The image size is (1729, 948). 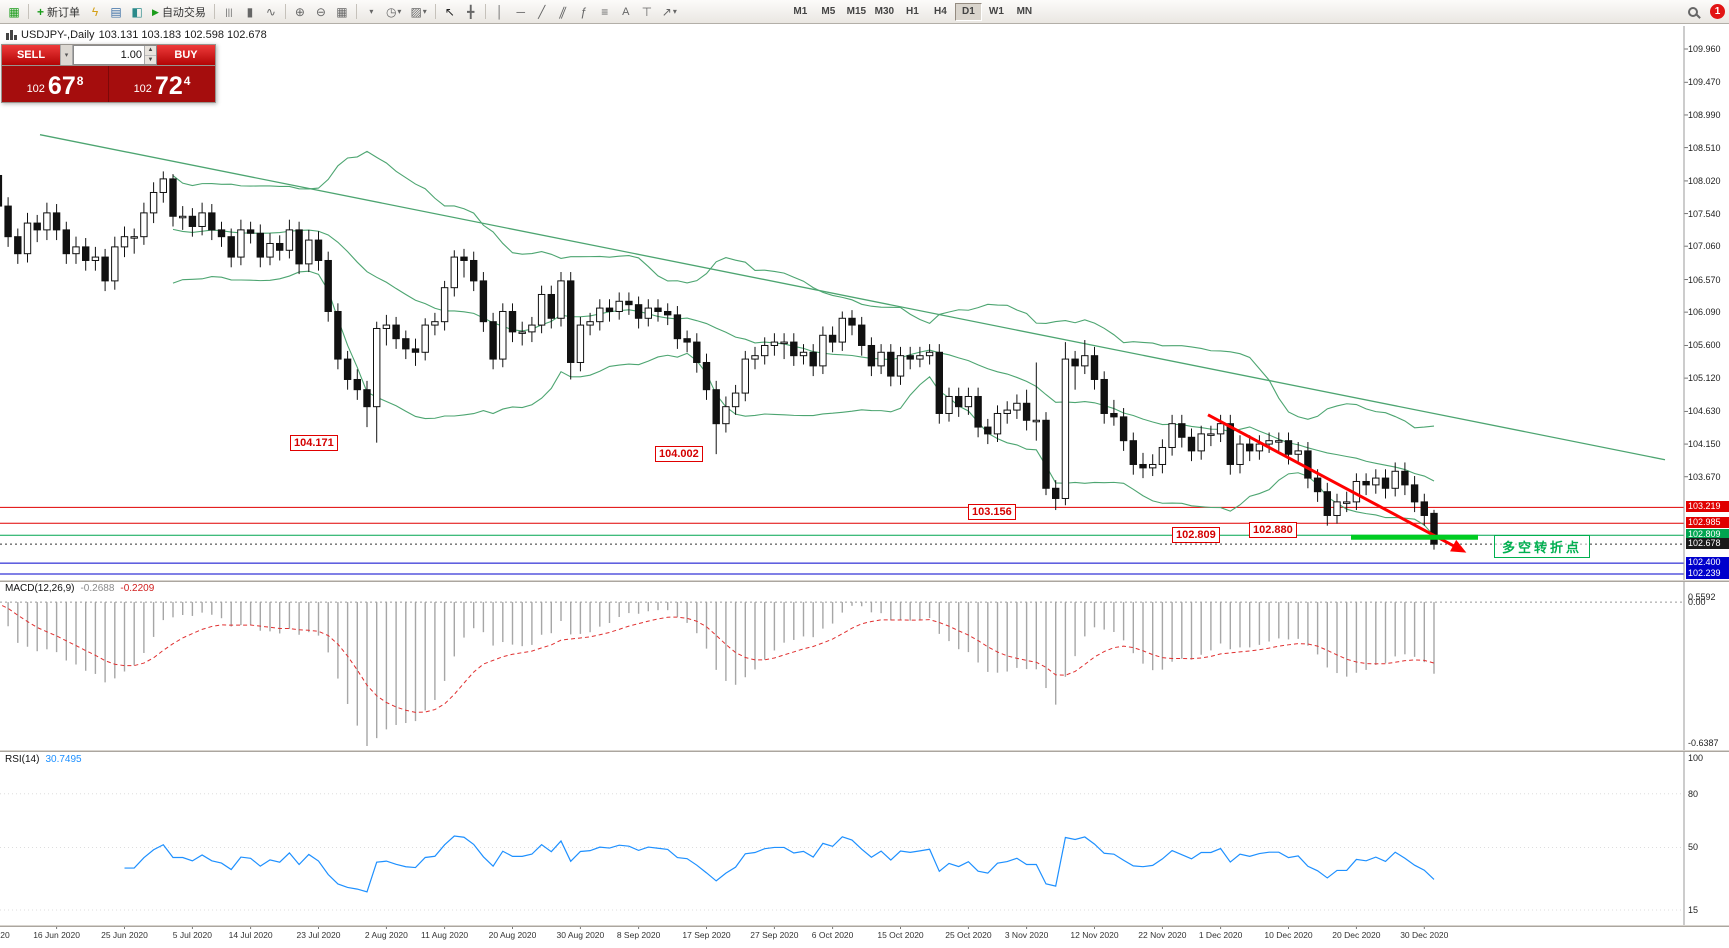 I want to click on horizontal-line-icon: ─, so click(x=521, y=11).